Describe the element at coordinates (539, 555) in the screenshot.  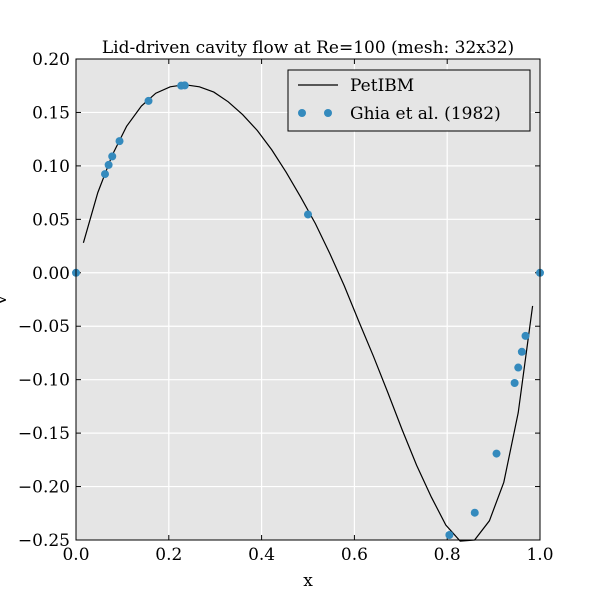
I see `x-tick-label: 1.0` at that location.